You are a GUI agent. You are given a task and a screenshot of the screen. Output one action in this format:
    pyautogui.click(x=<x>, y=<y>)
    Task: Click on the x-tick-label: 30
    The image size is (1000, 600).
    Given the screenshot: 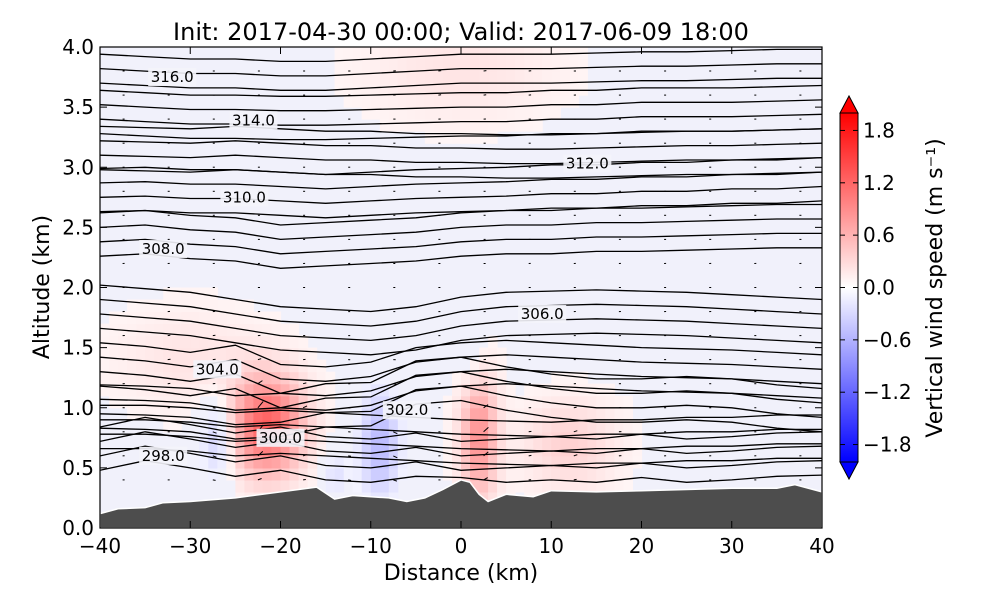 What is the action you would take?
    pyautogui.click(x=731, y=546)
    